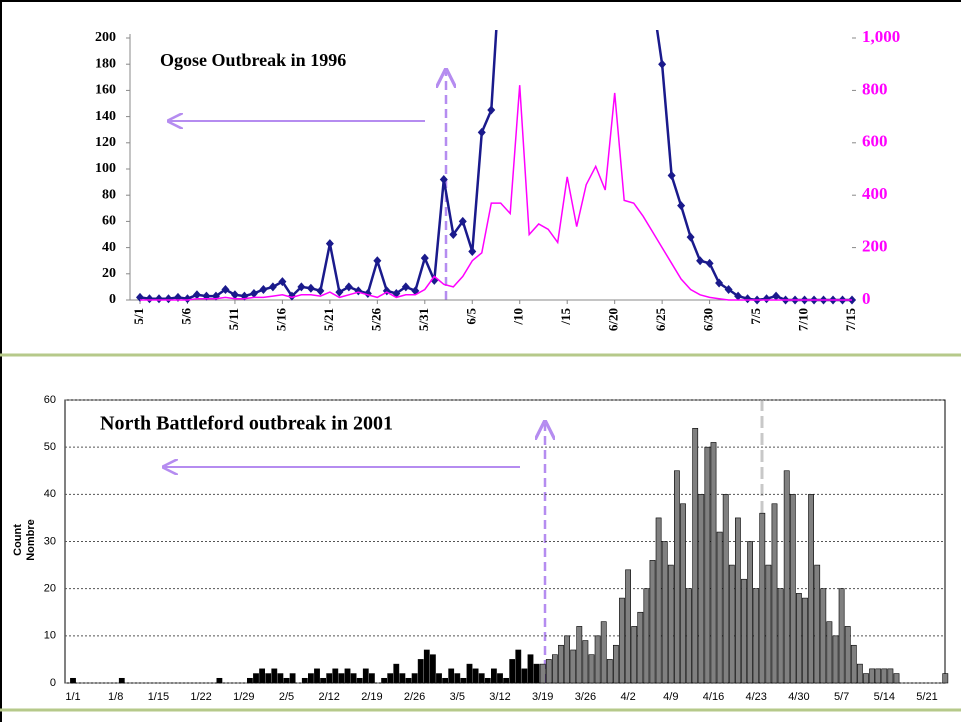 The width and height of the screenshot is (961, 722). Describe the element at coordinates (518, 317) in the screenshot. I see `x-tick-label: /10` at that location.